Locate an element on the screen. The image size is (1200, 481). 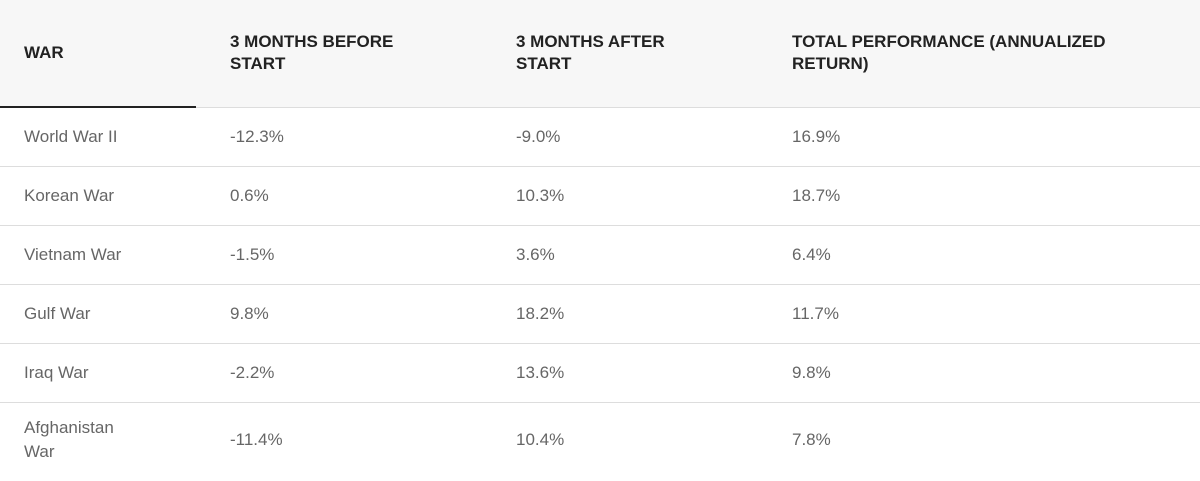
return-value: 11.7% is located at coordinates (984, 313).